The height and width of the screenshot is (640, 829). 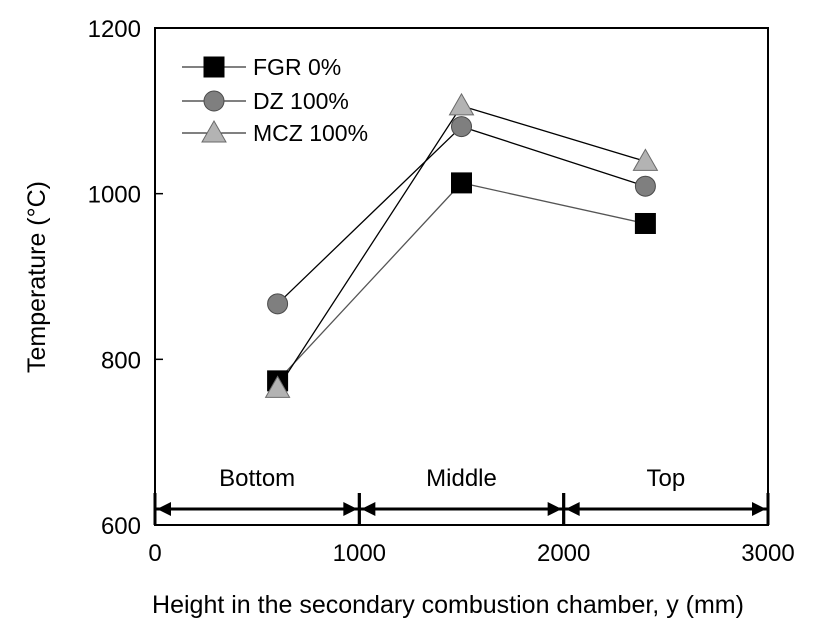 I want to click on x-tick-label: 0, so click(x=154, y=553).